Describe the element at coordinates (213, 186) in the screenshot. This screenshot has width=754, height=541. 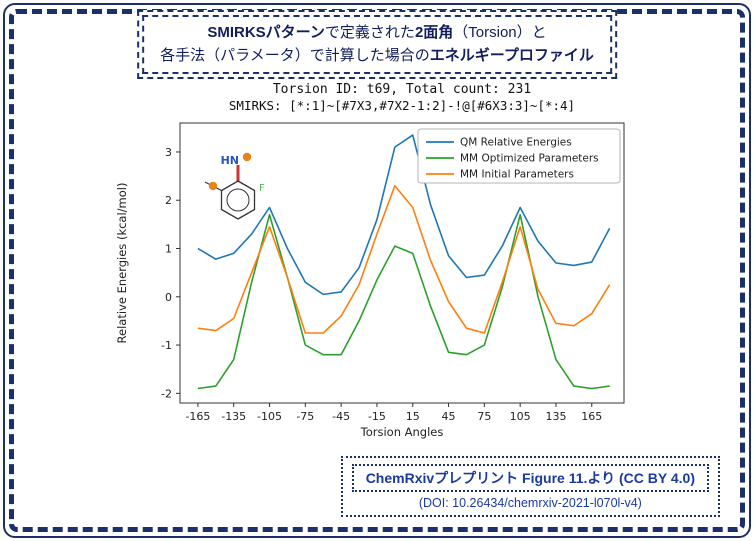
I see `molecule-highlight-dot-left` at that location.